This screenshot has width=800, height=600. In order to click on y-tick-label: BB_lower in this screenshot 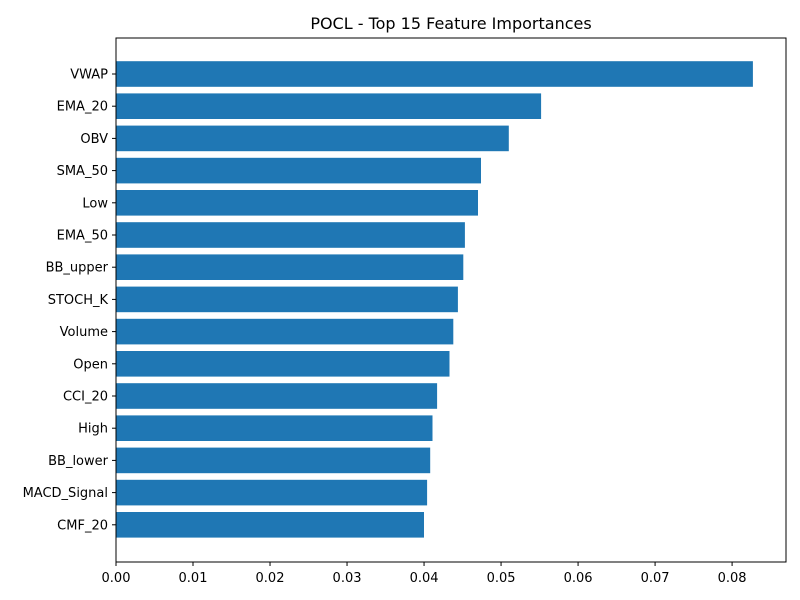, I will do `click(78, 461)`.